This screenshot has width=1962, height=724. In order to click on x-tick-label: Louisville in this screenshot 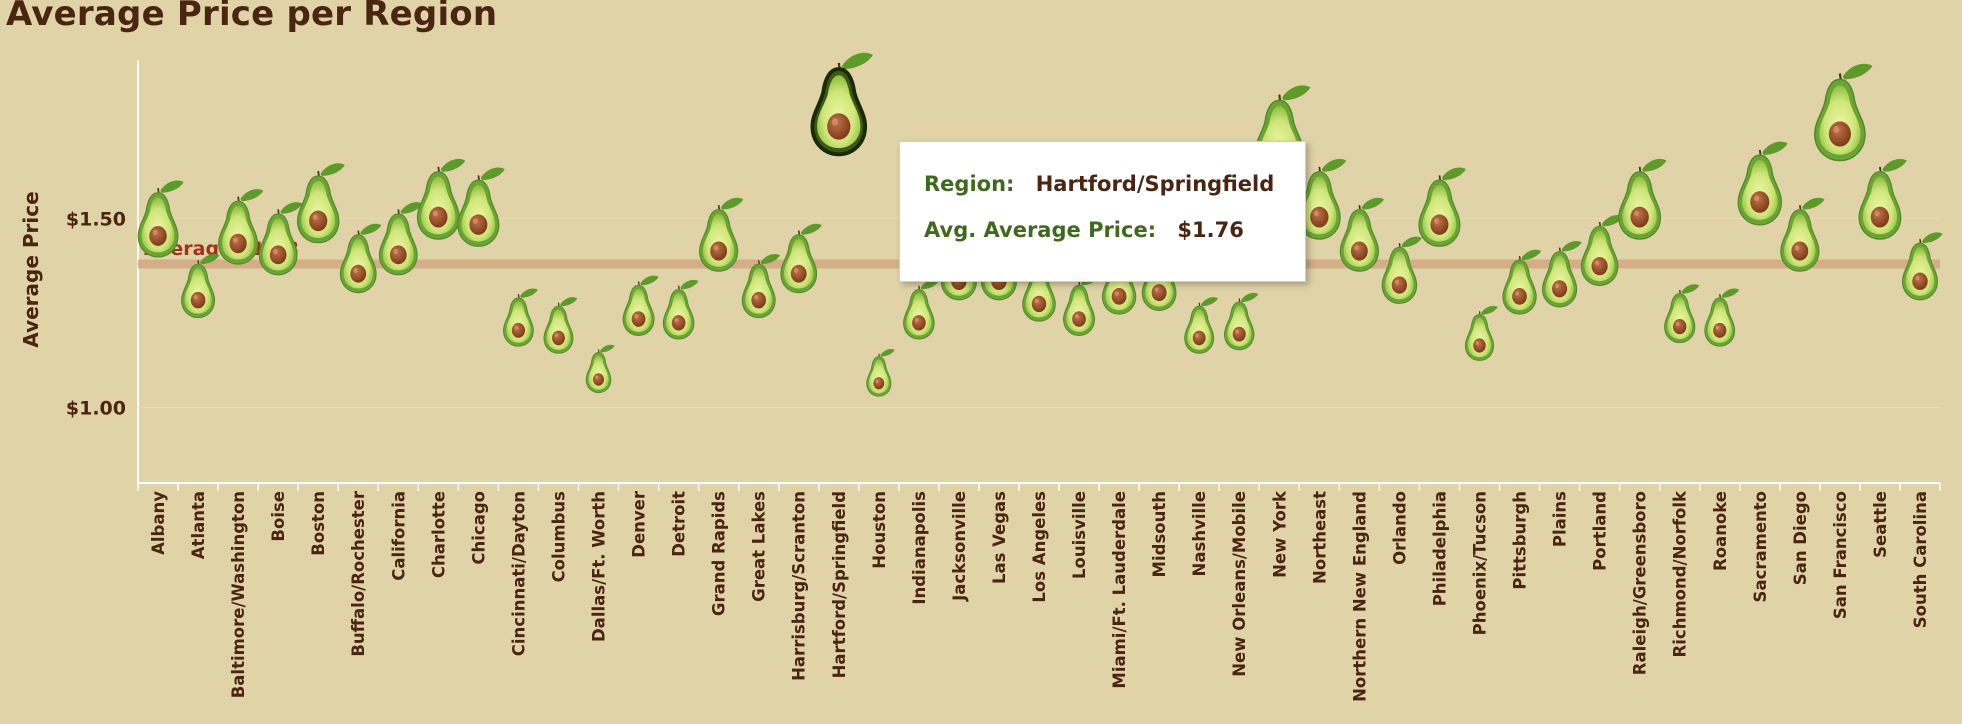, I will do `click(1079, 535)`.